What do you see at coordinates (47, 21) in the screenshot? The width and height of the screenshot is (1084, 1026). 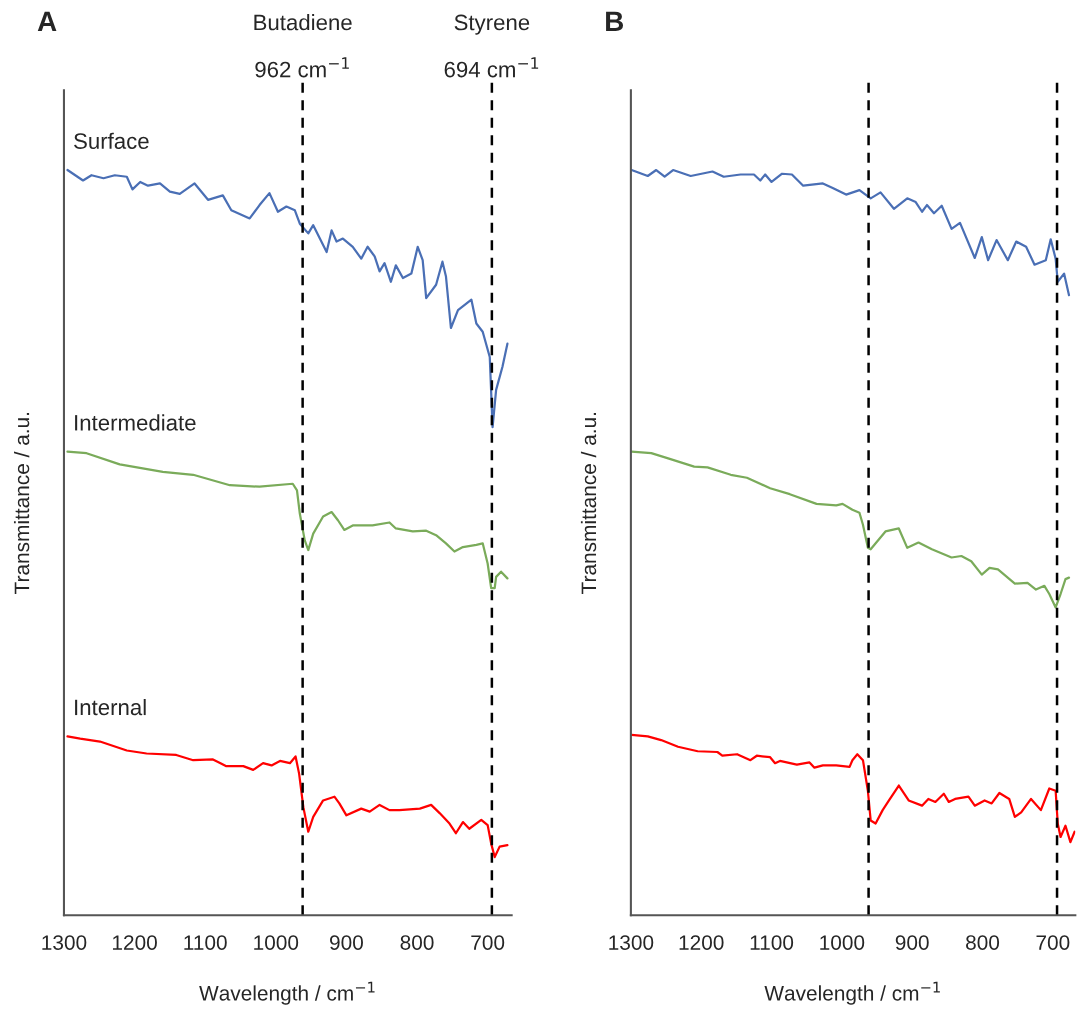 I see `chart-title: A` at bounding box center [47, 21].